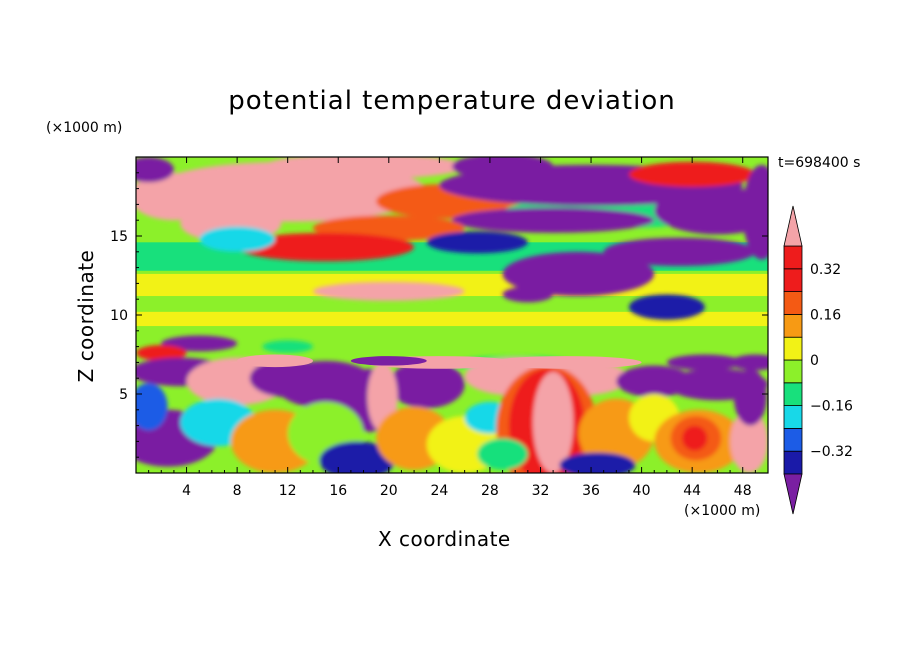  I want to click on x-tick-label: 44, so click(692, 491).